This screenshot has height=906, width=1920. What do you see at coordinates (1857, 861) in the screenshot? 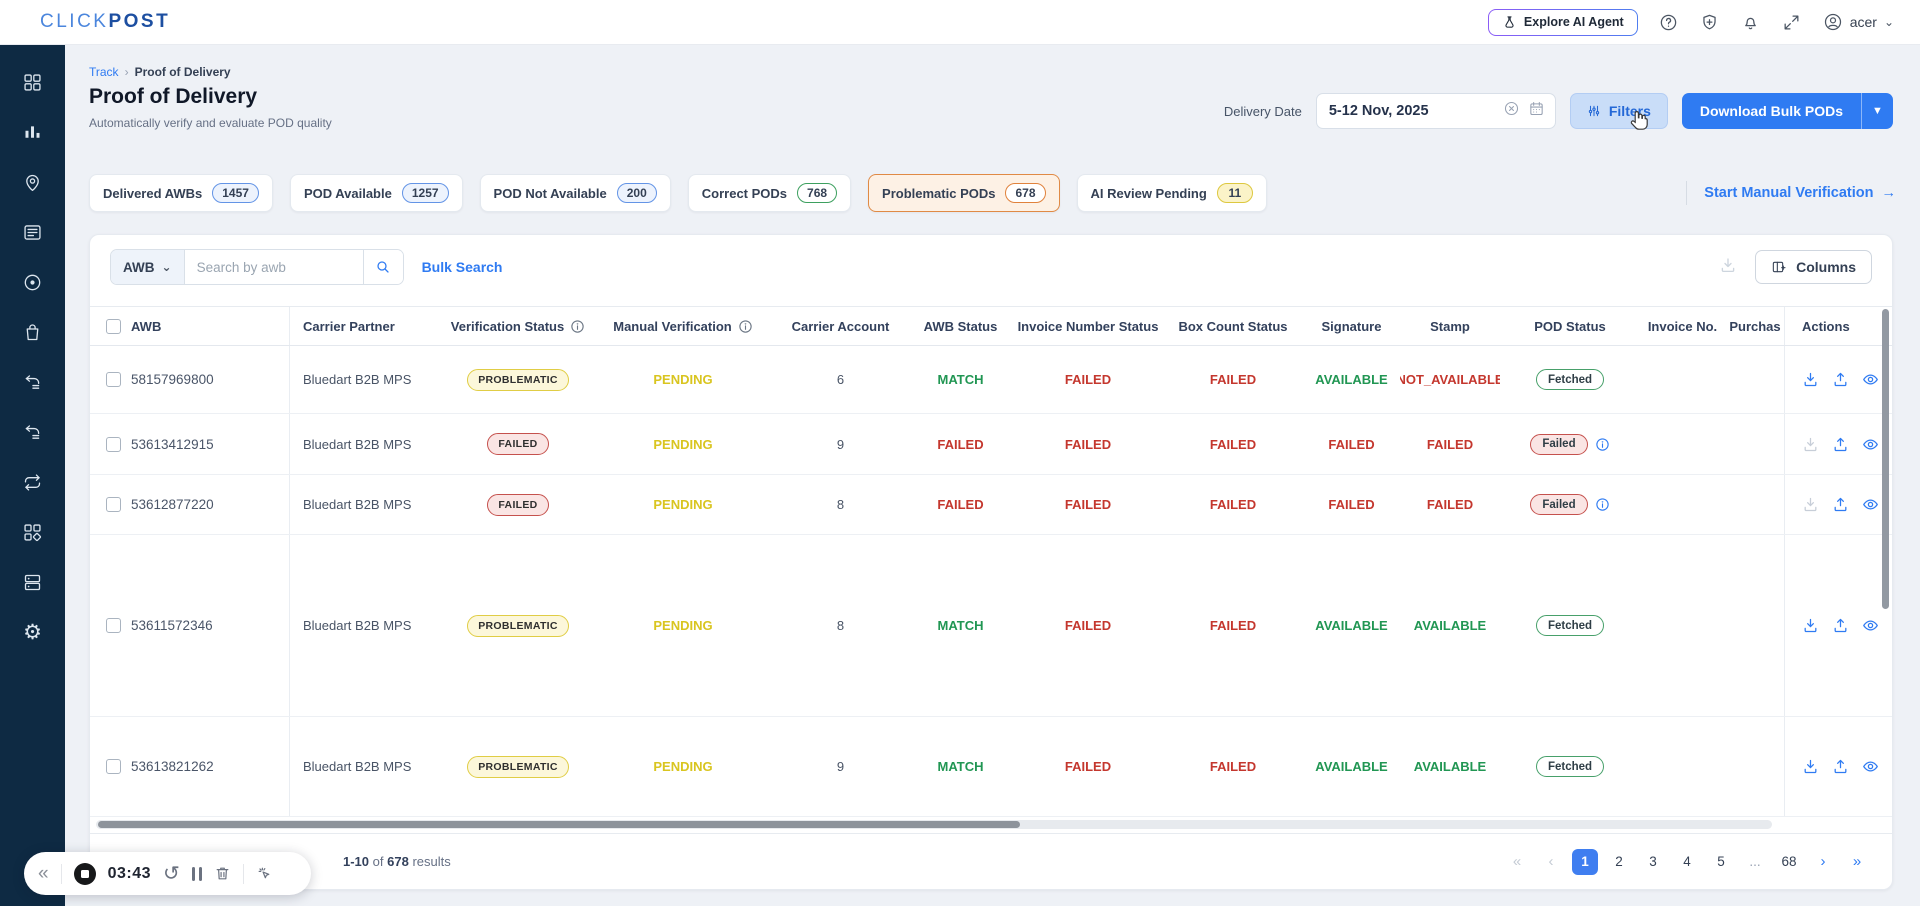
I see `pagination-last-button: »` at bounding box center [1857, 861].